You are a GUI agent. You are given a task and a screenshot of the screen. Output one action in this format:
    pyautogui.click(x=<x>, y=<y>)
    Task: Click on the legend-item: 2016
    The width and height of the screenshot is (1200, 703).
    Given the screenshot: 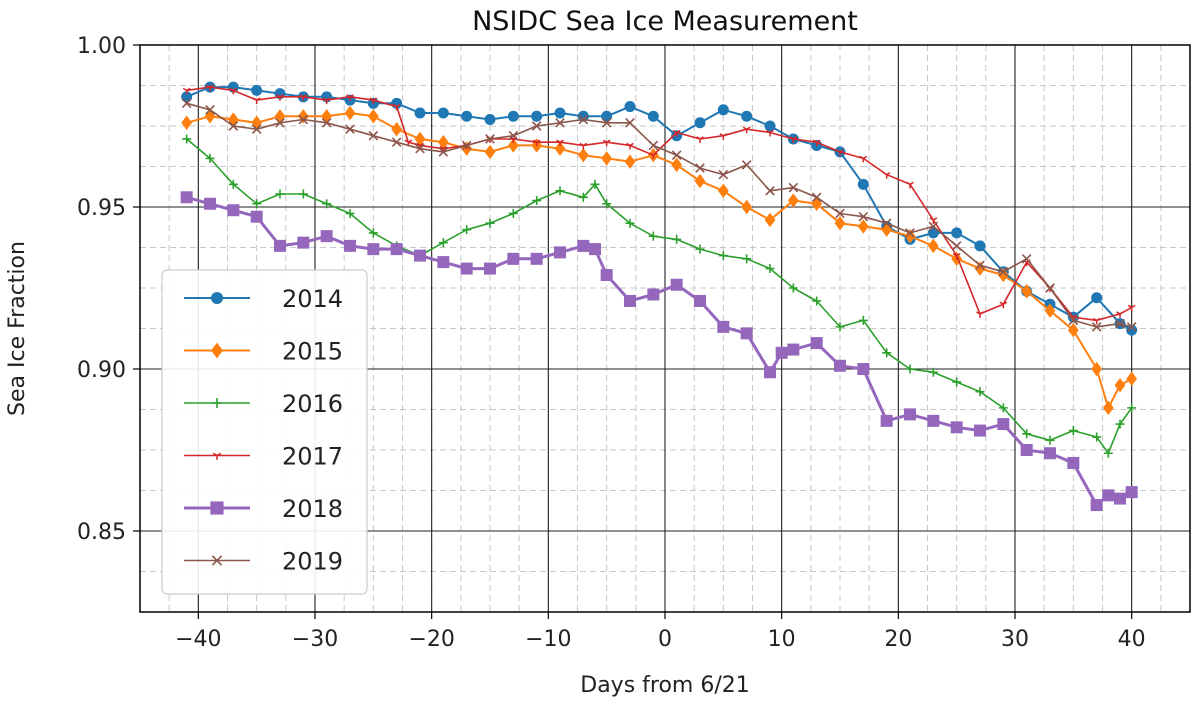 What is the action you would take?
    pyautogui.click(x=263, y=404)
    